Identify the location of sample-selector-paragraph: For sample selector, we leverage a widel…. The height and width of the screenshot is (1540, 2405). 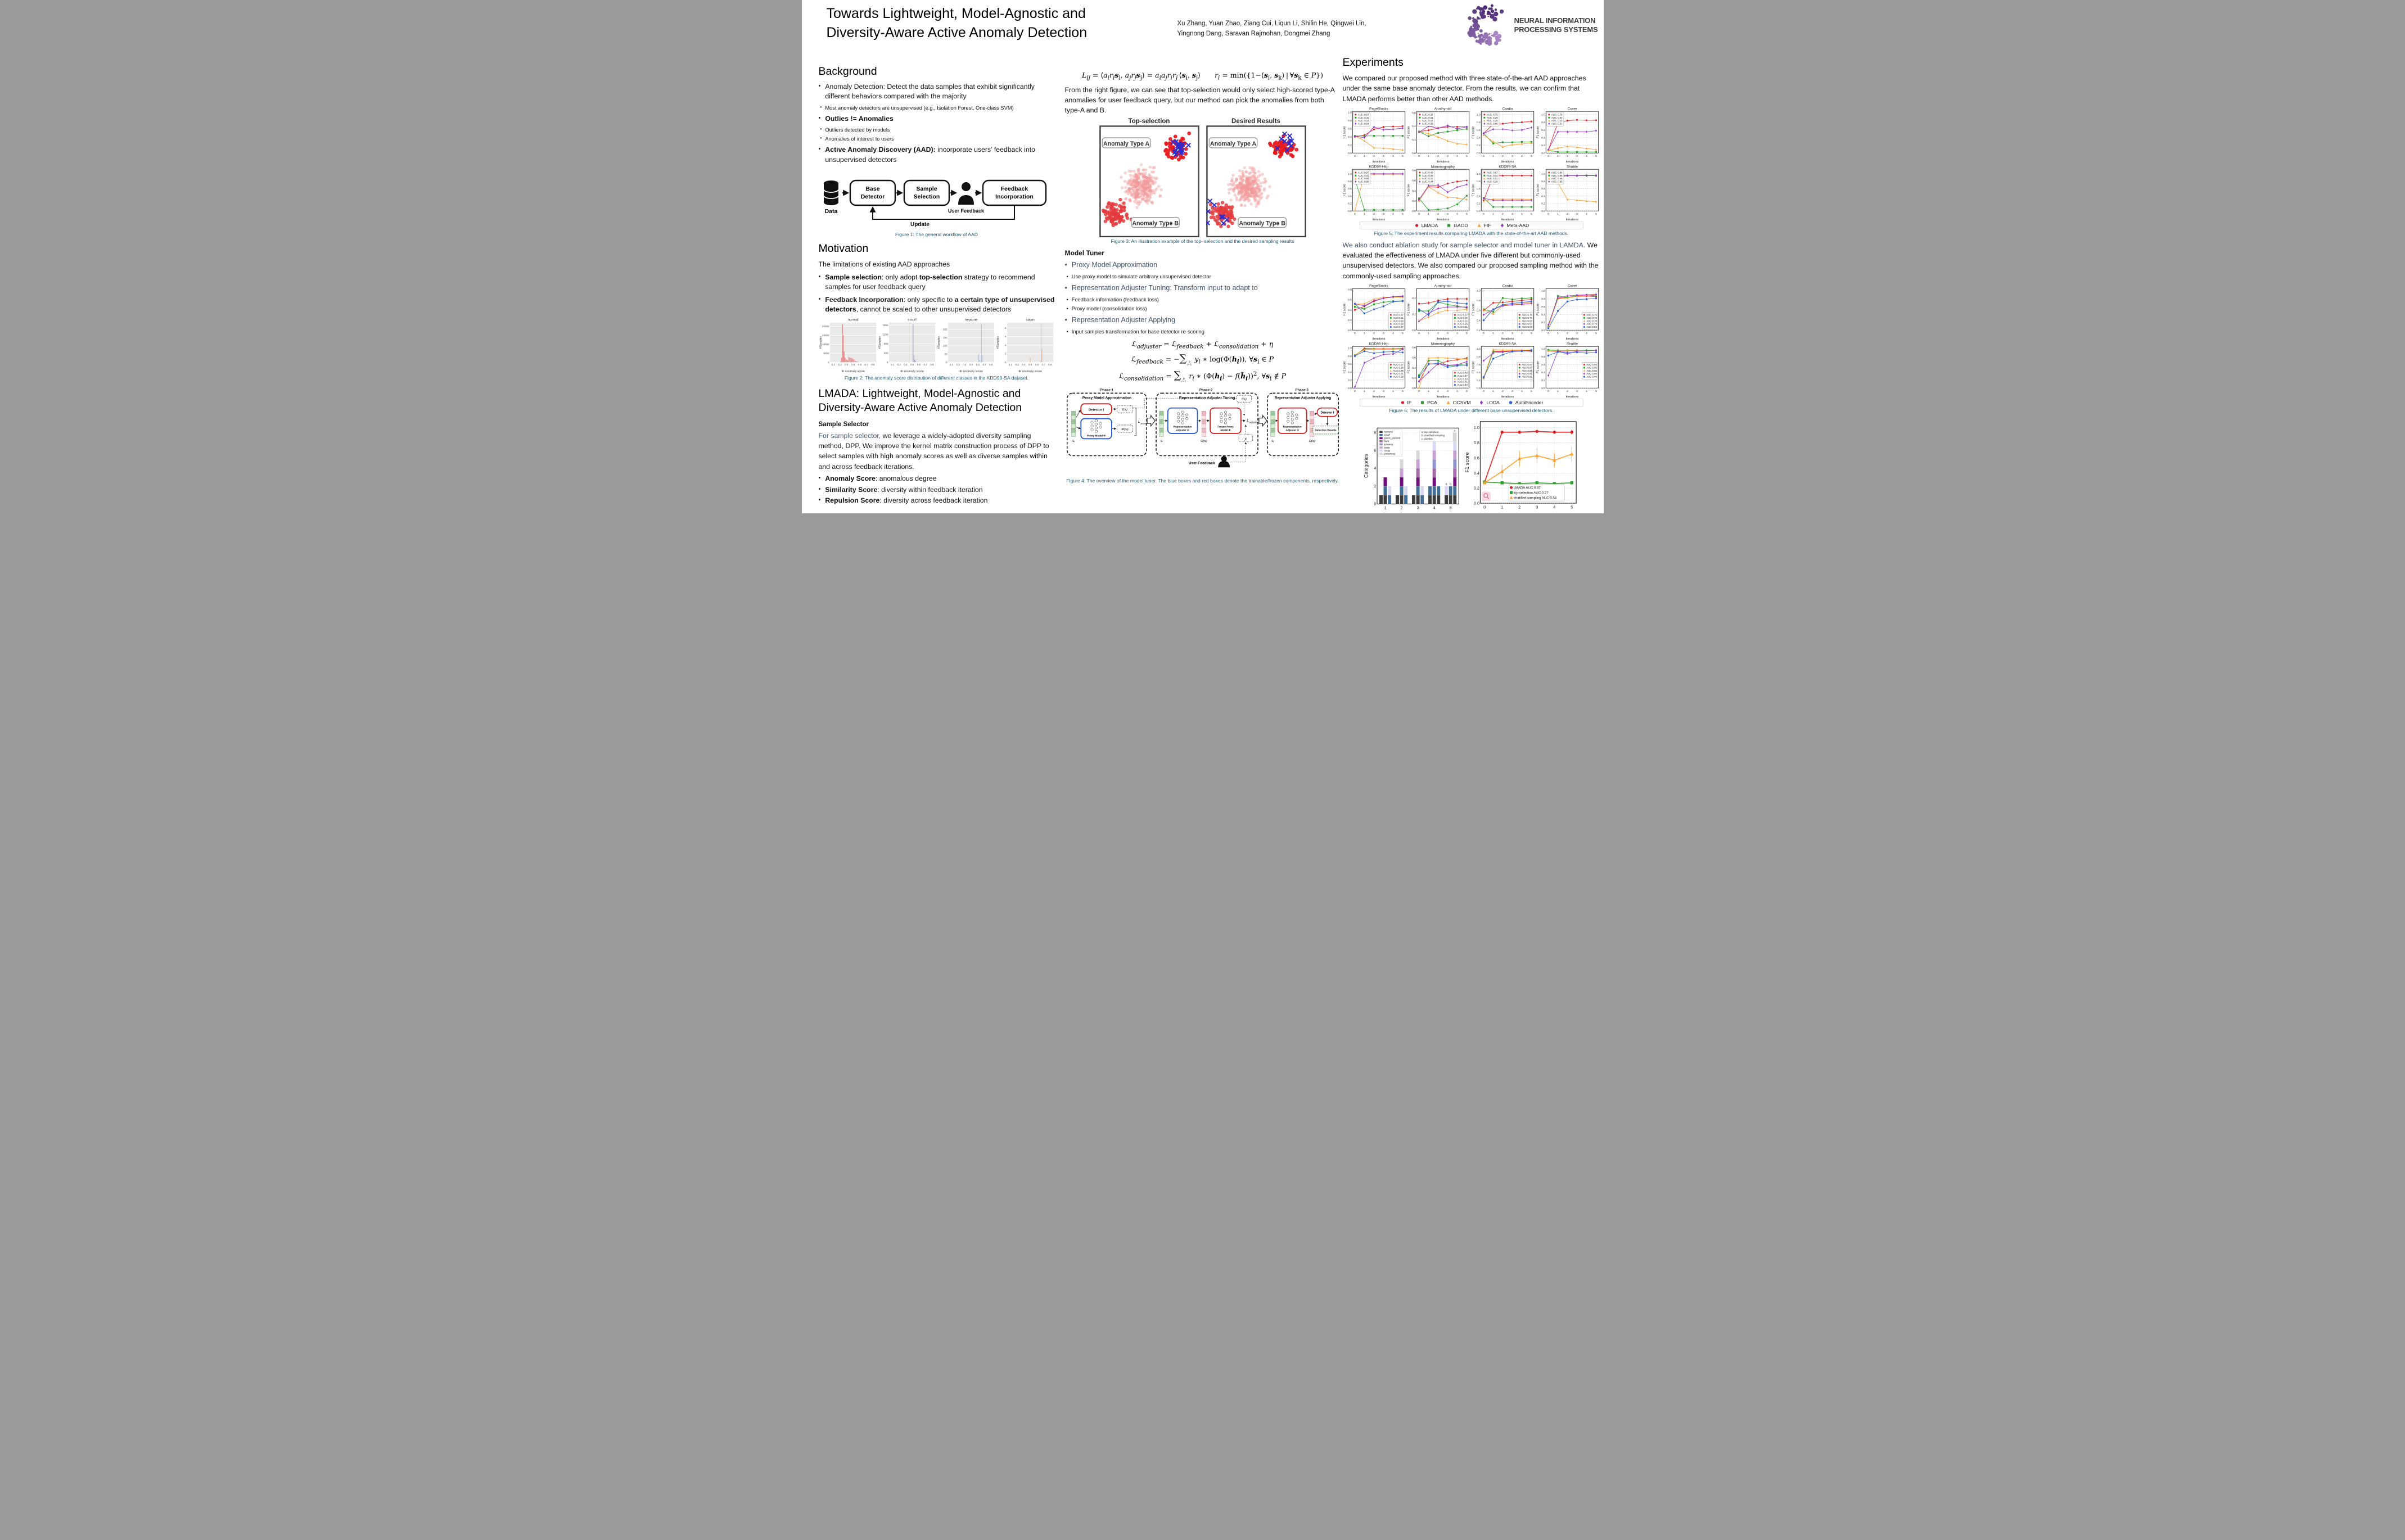
(934, 451).